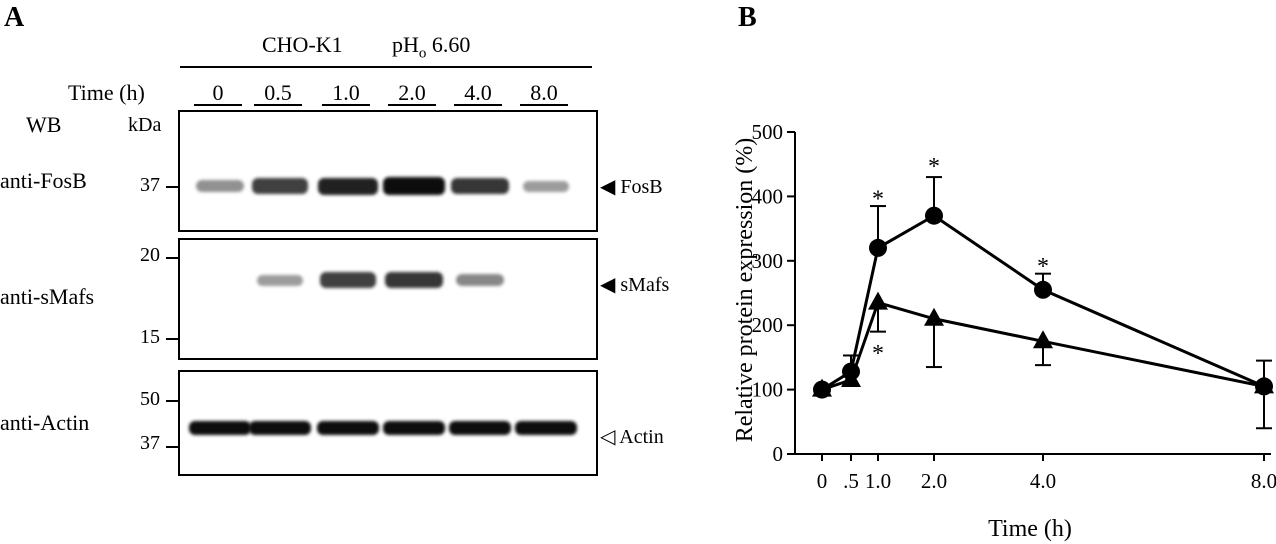 The height and width of the screenshot is (544, 1276). I want to click on x-tick-label: 1.0, so click(878, 481).